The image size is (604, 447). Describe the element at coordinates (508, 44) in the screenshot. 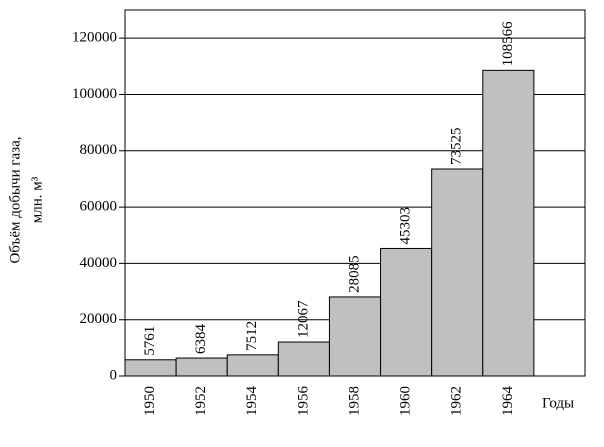

I see `value-label: 108566` at that location.